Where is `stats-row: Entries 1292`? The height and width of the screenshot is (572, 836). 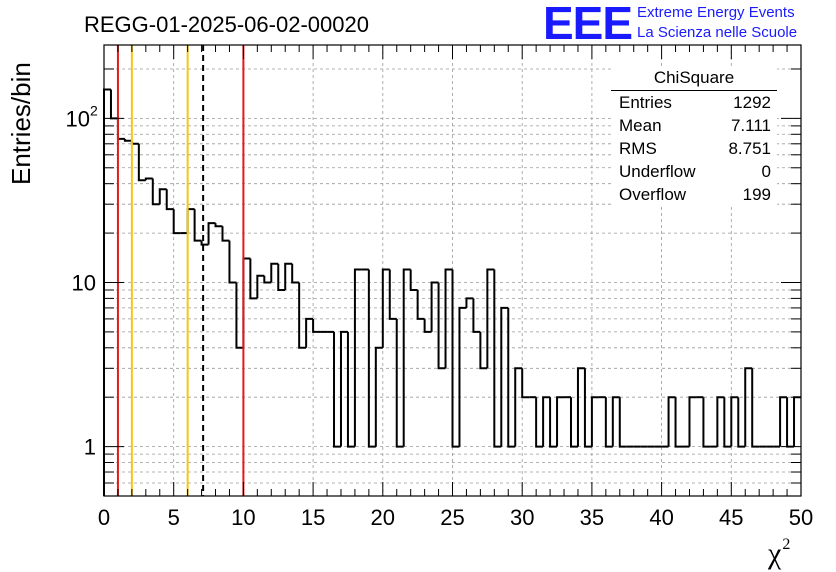 stats-row: Entries 1292 is located at coordinates (694, 102).